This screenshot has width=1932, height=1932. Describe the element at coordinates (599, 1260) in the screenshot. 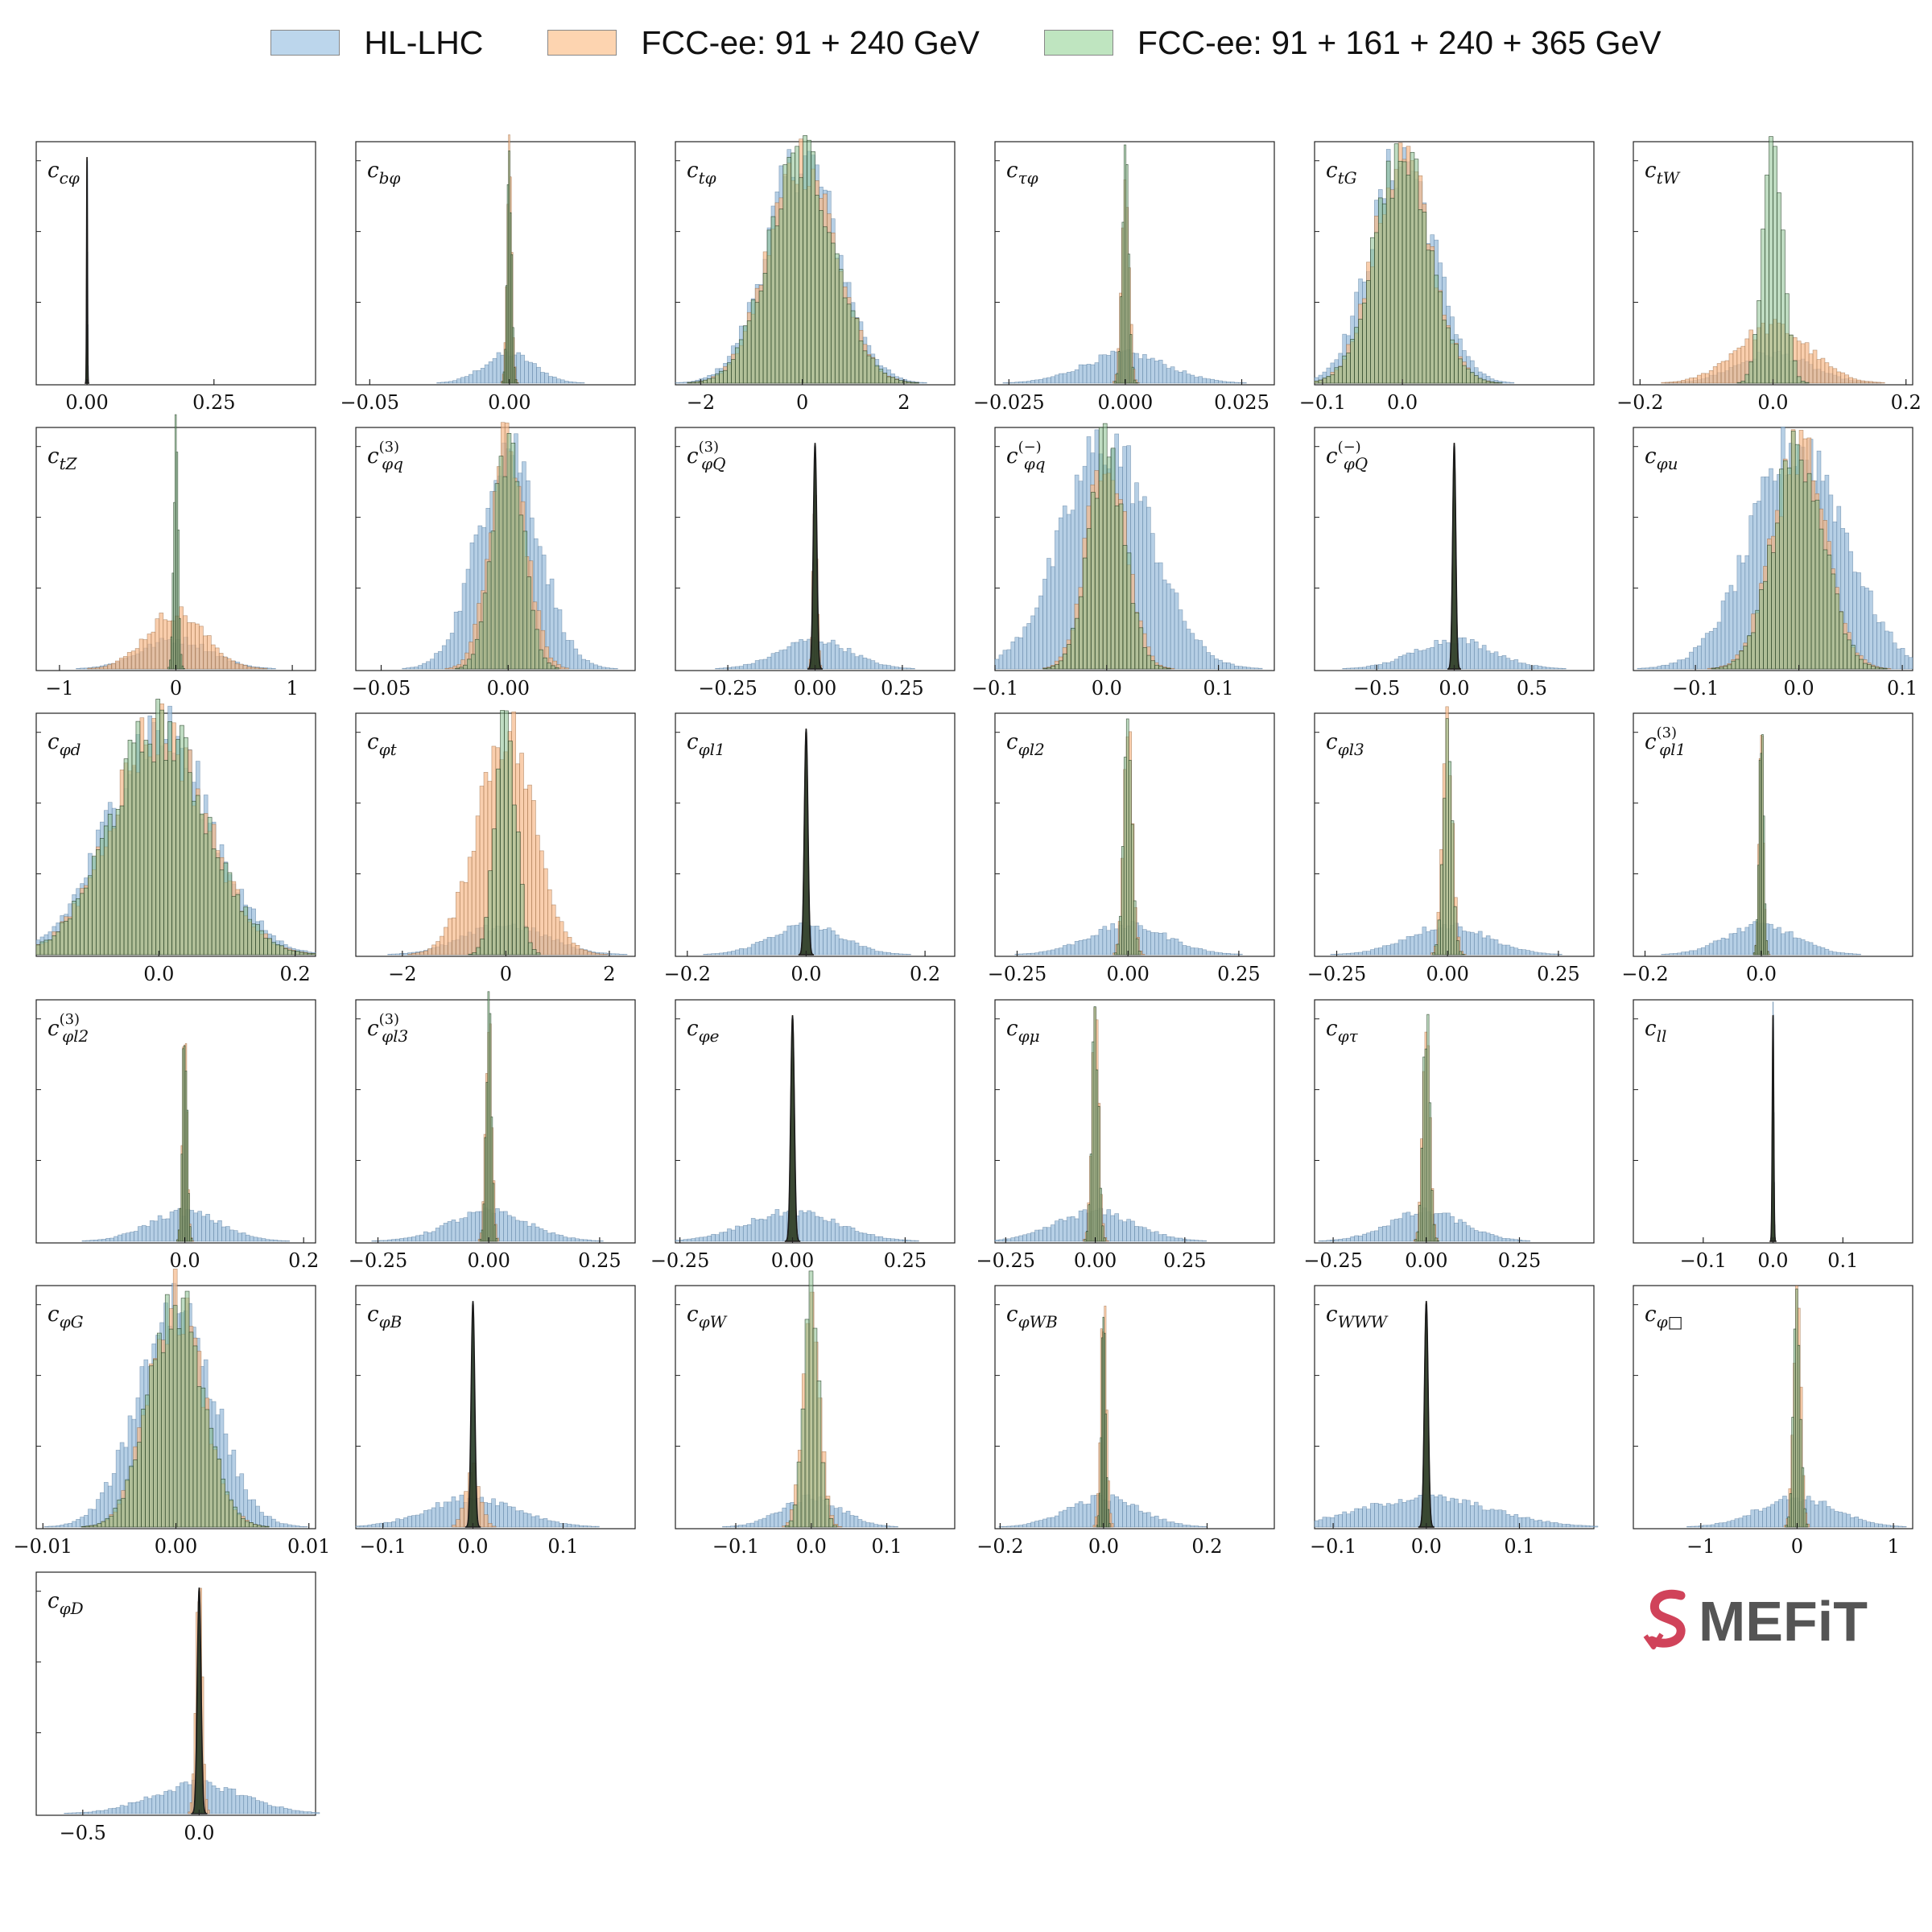

I see `x-tick-label: 0.25` at that location.